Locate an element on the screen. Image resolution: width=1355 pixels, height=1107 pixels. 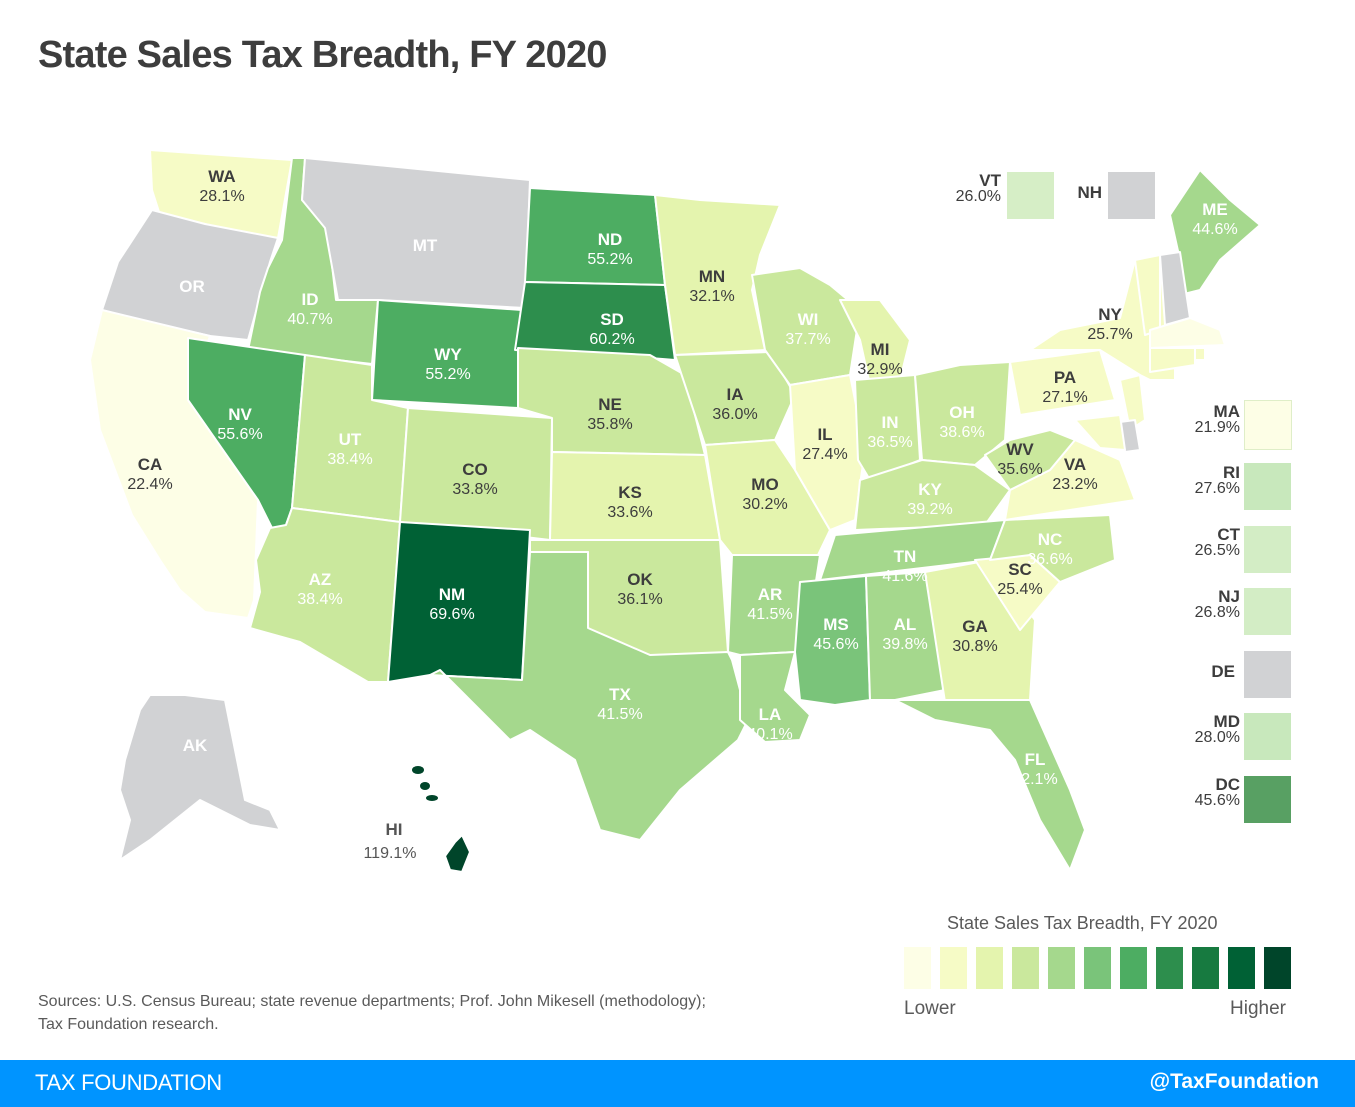
state-label-co: CO is located at coordinates (475, 469).